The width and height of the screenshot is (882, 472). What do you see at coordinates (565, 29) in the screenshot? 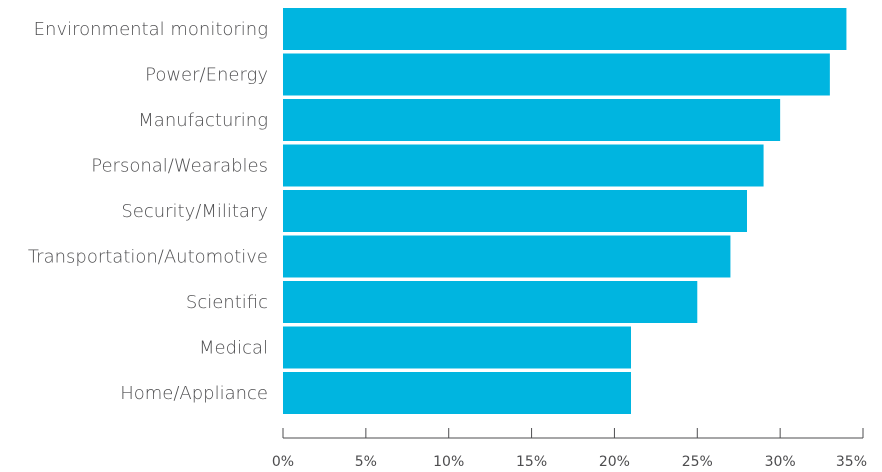
I see `bar-environmental-monitoring` at bounding box center [565, 29].